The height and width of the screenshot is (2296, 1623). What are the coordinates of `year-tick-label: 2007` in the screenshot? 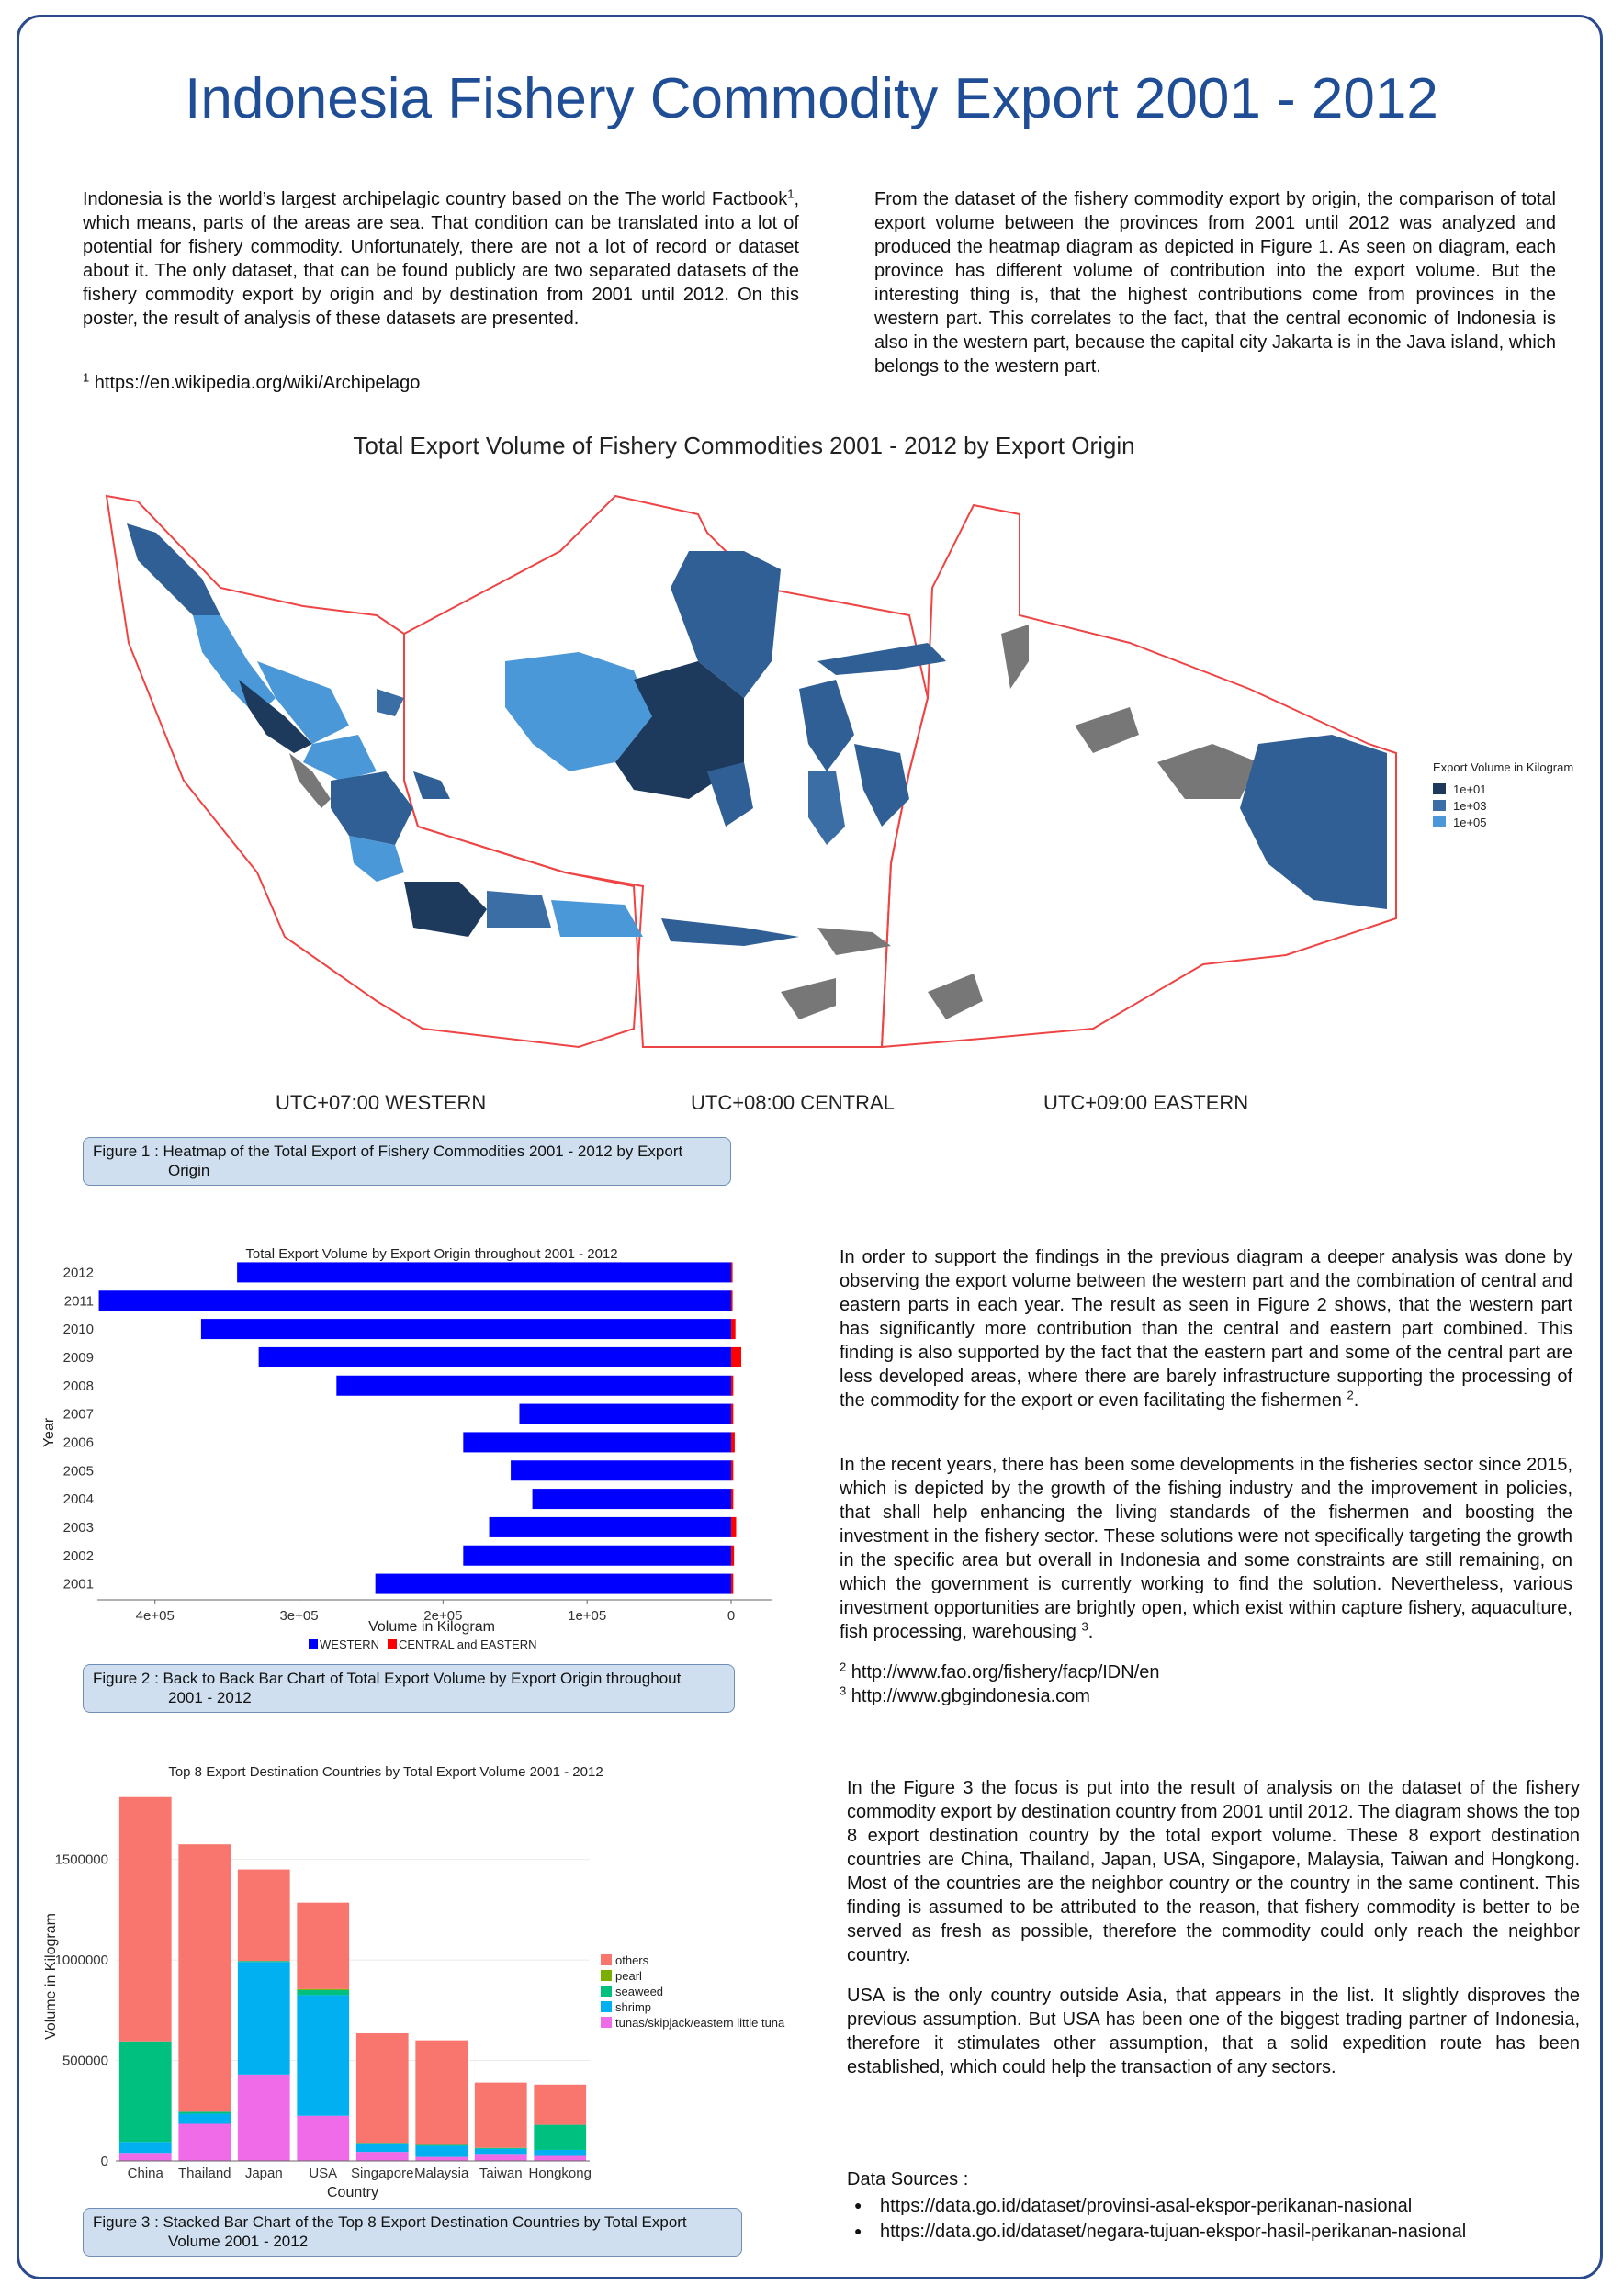 It's located at (78, 1415).